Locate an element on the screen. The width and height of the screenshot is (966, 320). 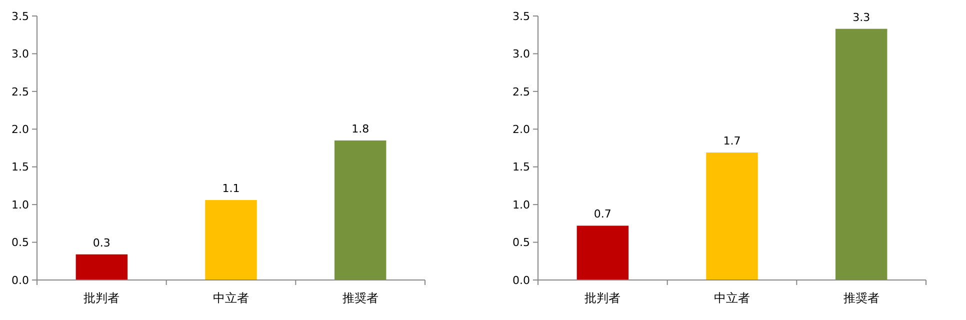
data-label: 0.7 is located at coordinates (603, 214).